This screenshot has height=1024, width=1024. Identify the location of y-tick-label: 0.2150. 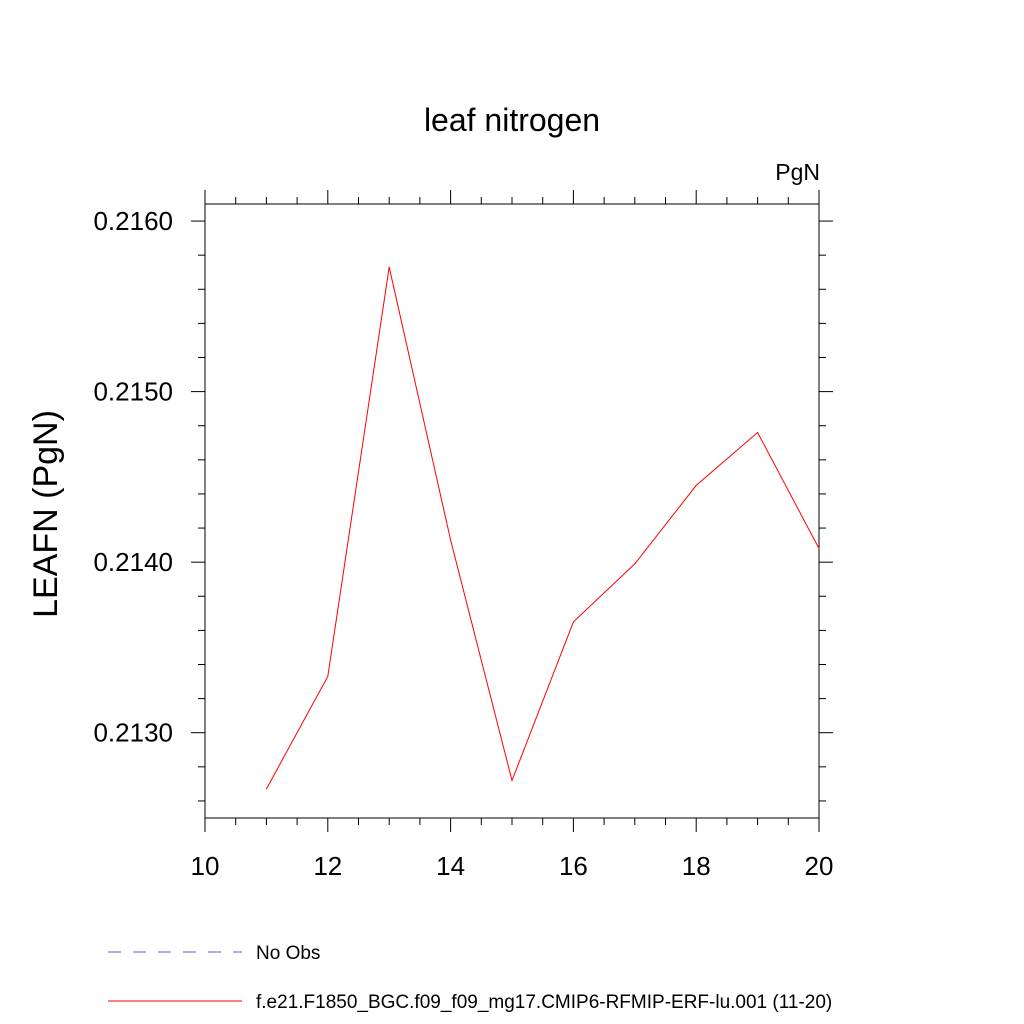
(133, 392).